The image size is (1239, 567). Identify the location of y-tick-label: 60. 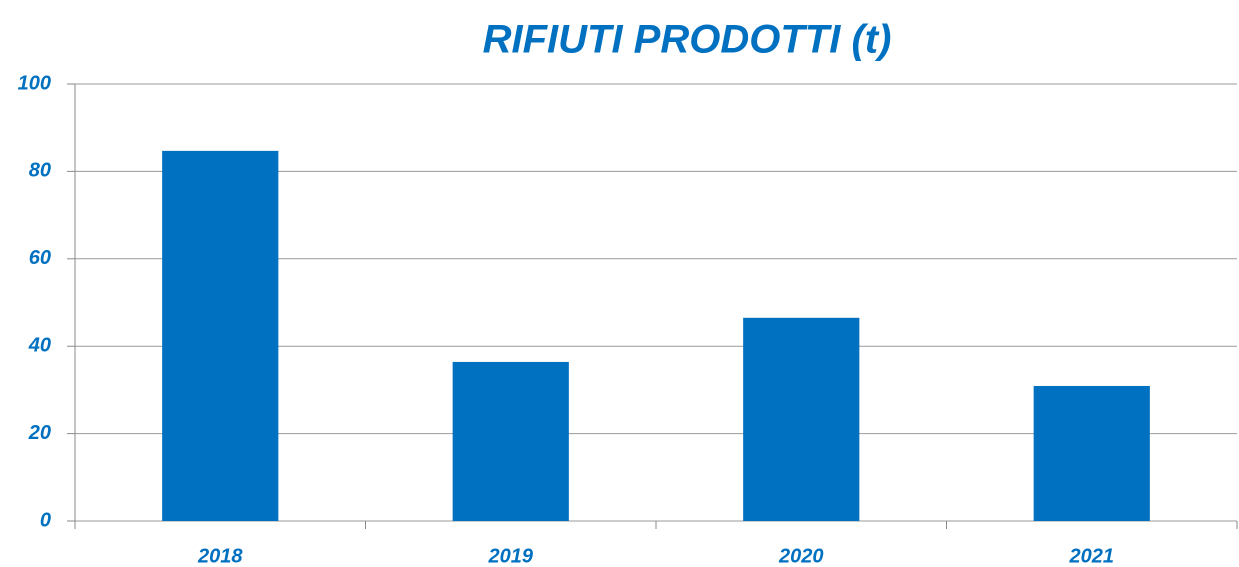
(40, 258).